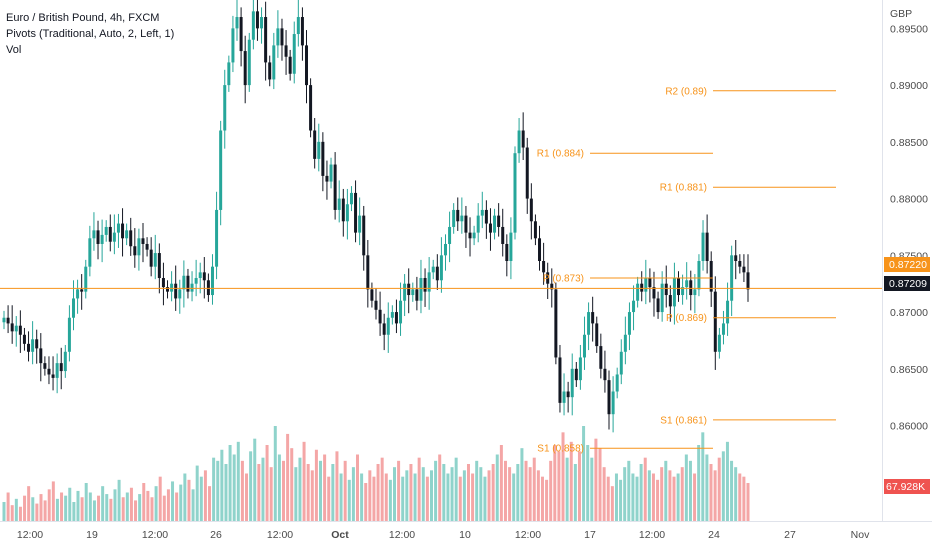 This screenshot has height=550, width=932. Describe the element at coordinates (563, 279) in the screenshot. I see `pivot-label: P (0.873)` at that location.